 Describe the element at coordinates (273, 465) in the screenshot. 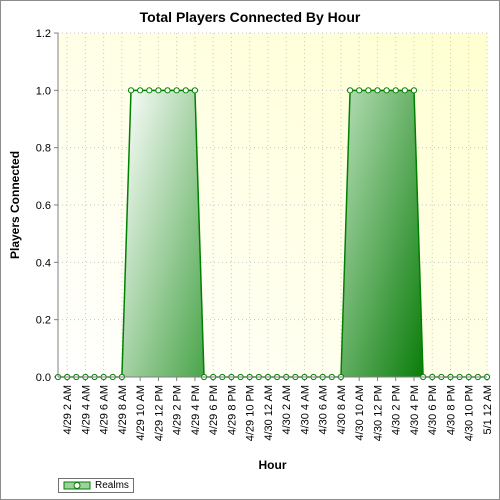

I see `x-axis-label: Hour` at that location.